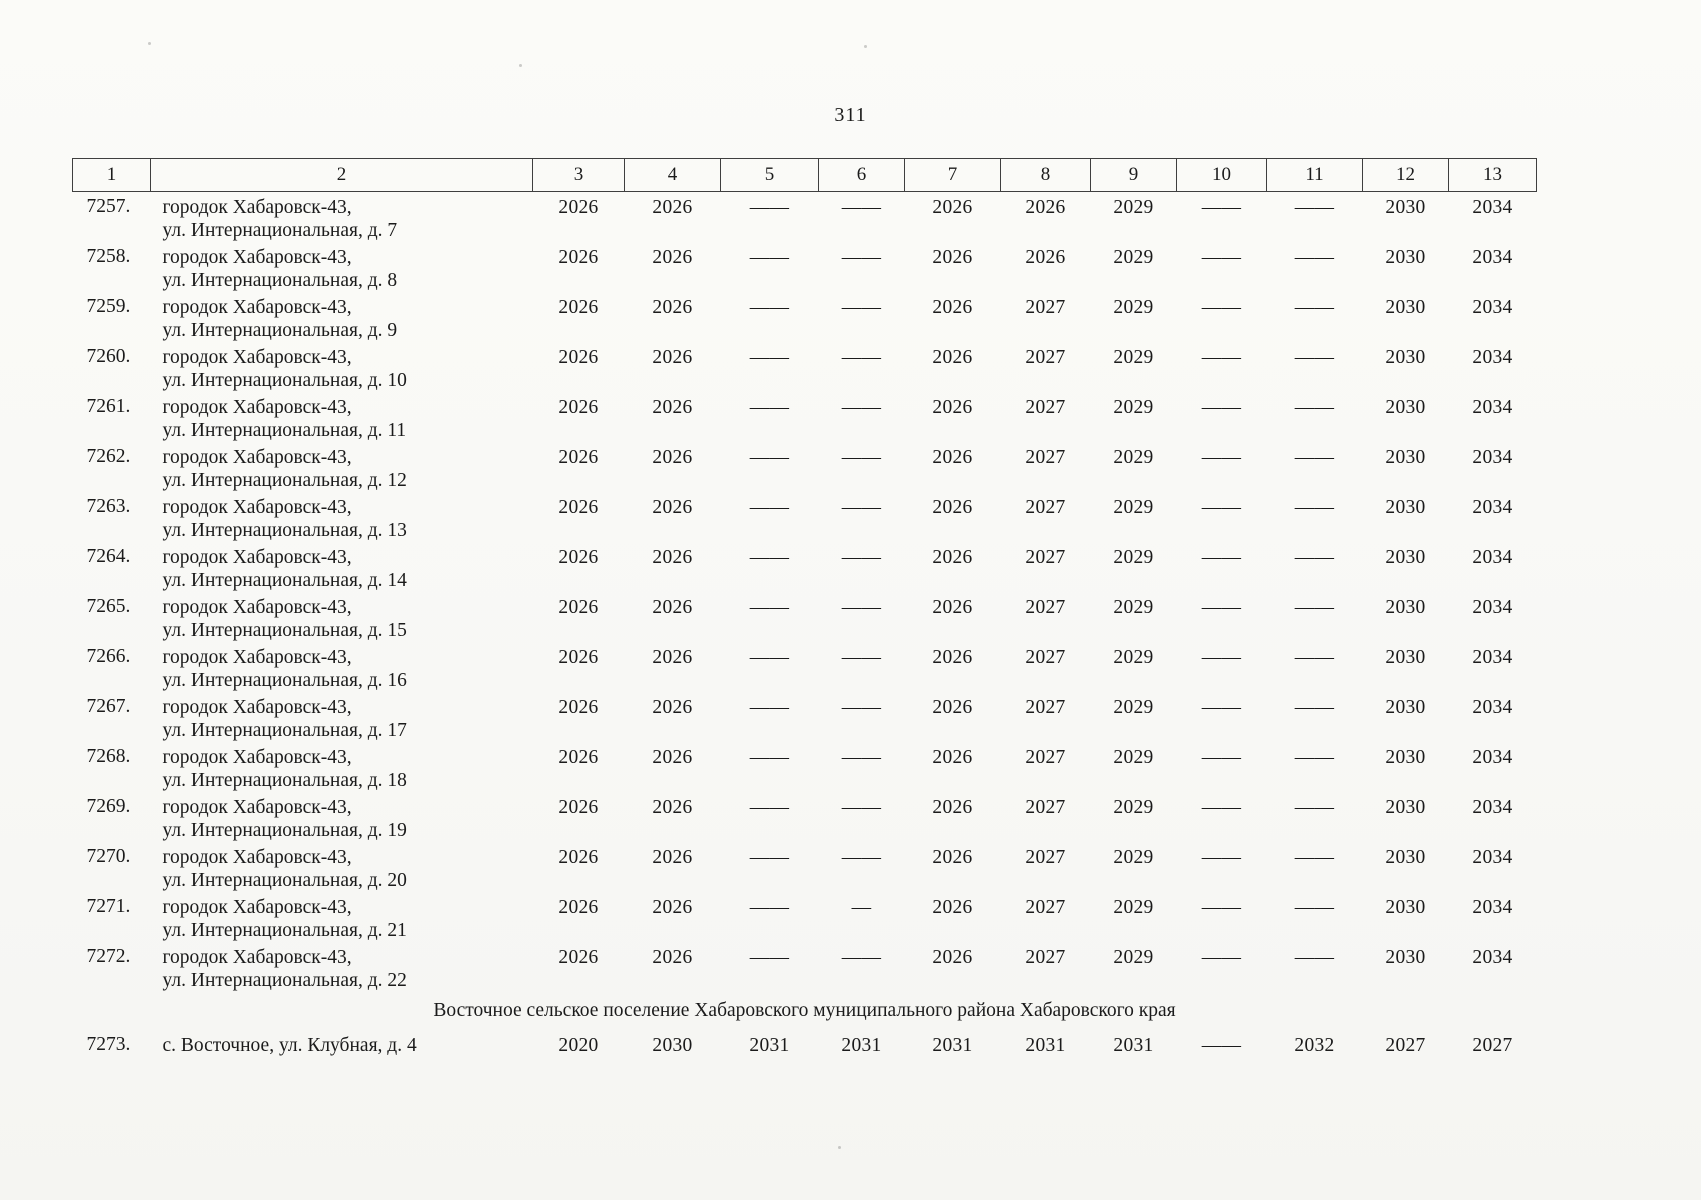 This screenshot has width=1701, height=1200. Describe the element at coordinates (861, 907) in the screenshot. I see `value-cell: —` at that location.